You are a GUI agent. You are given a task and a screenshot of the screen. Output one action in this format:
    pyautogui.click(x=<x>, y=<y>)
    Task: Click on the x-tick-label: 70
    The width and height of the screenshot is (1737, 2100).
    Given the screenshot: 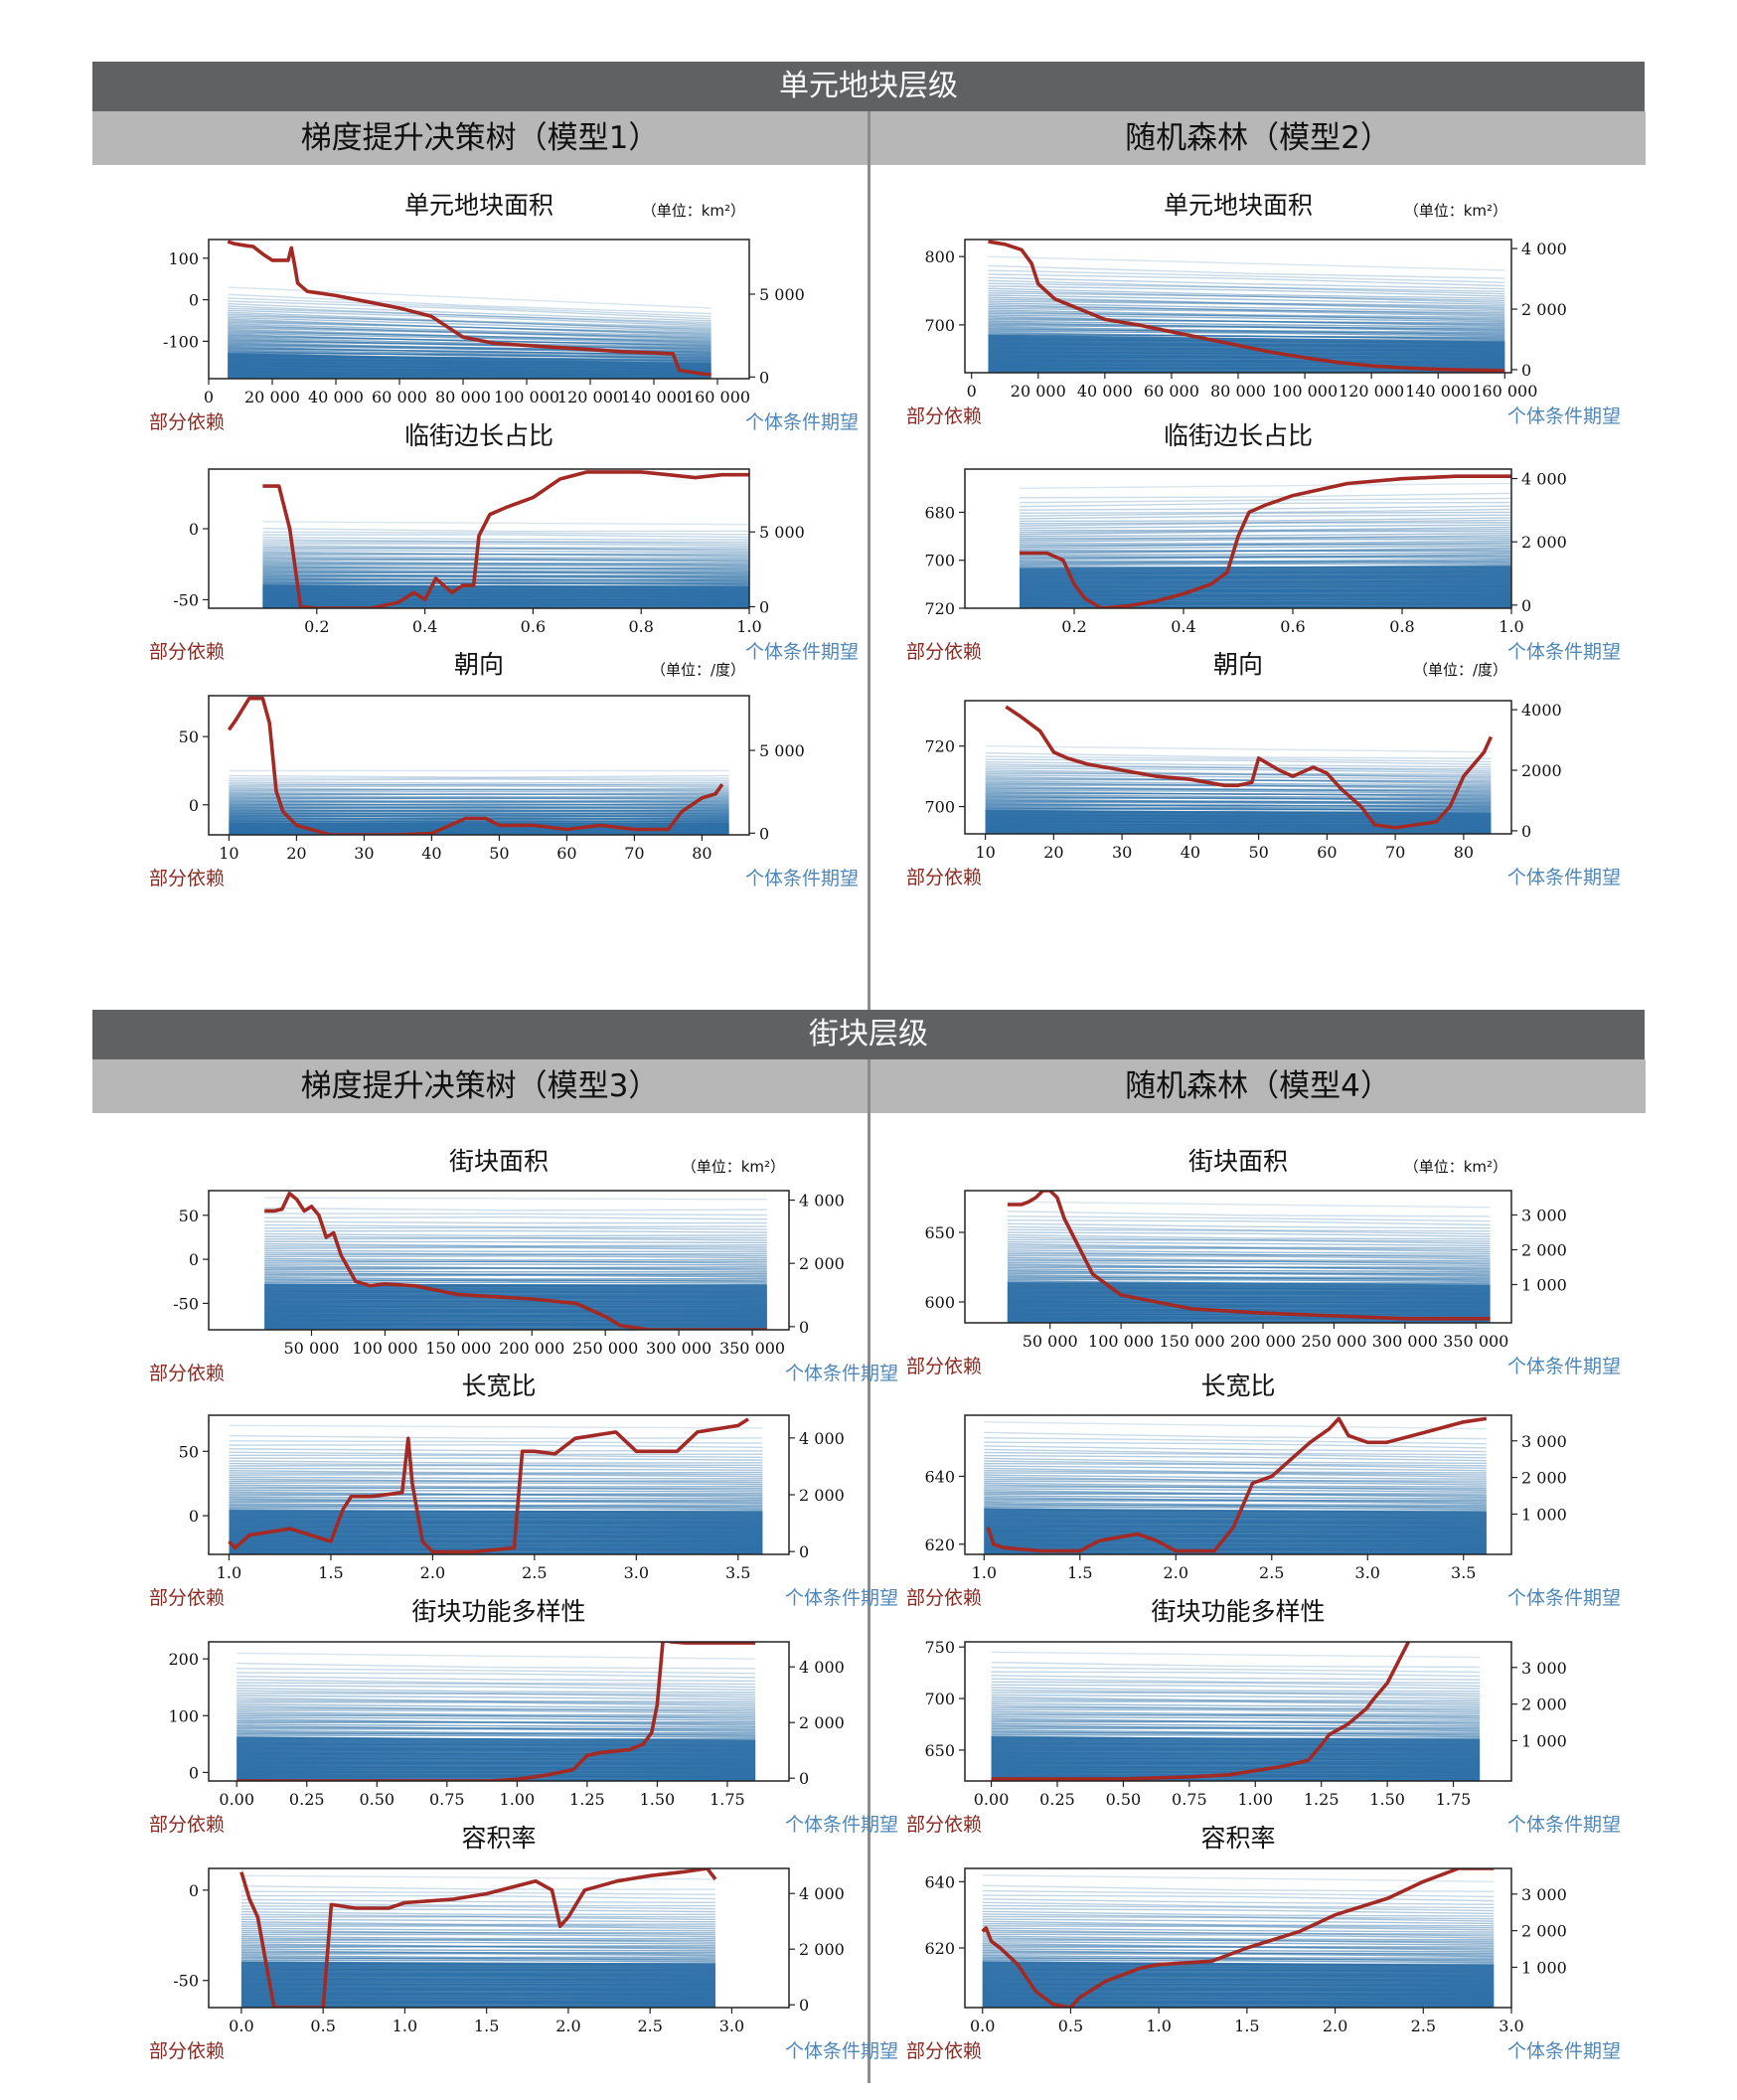 What is the action you would take?
    pyautogui.click(x=634, y=853)
    